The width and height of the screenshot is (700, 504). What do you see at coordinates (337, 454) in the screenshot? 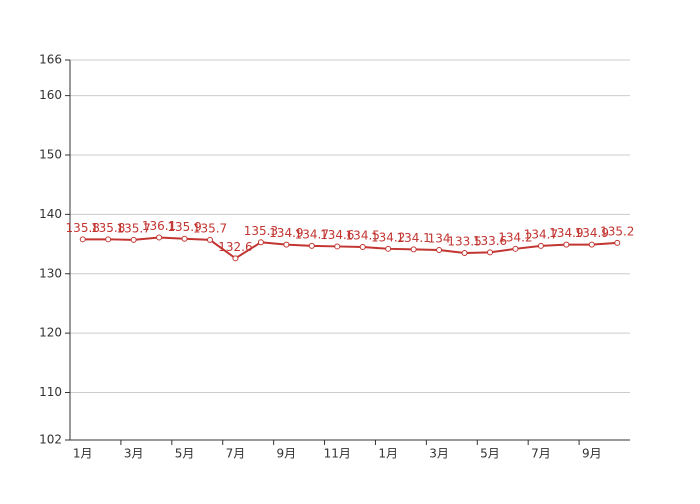
I see `x-tick-label: 11月` at bounding box center [337, 454].